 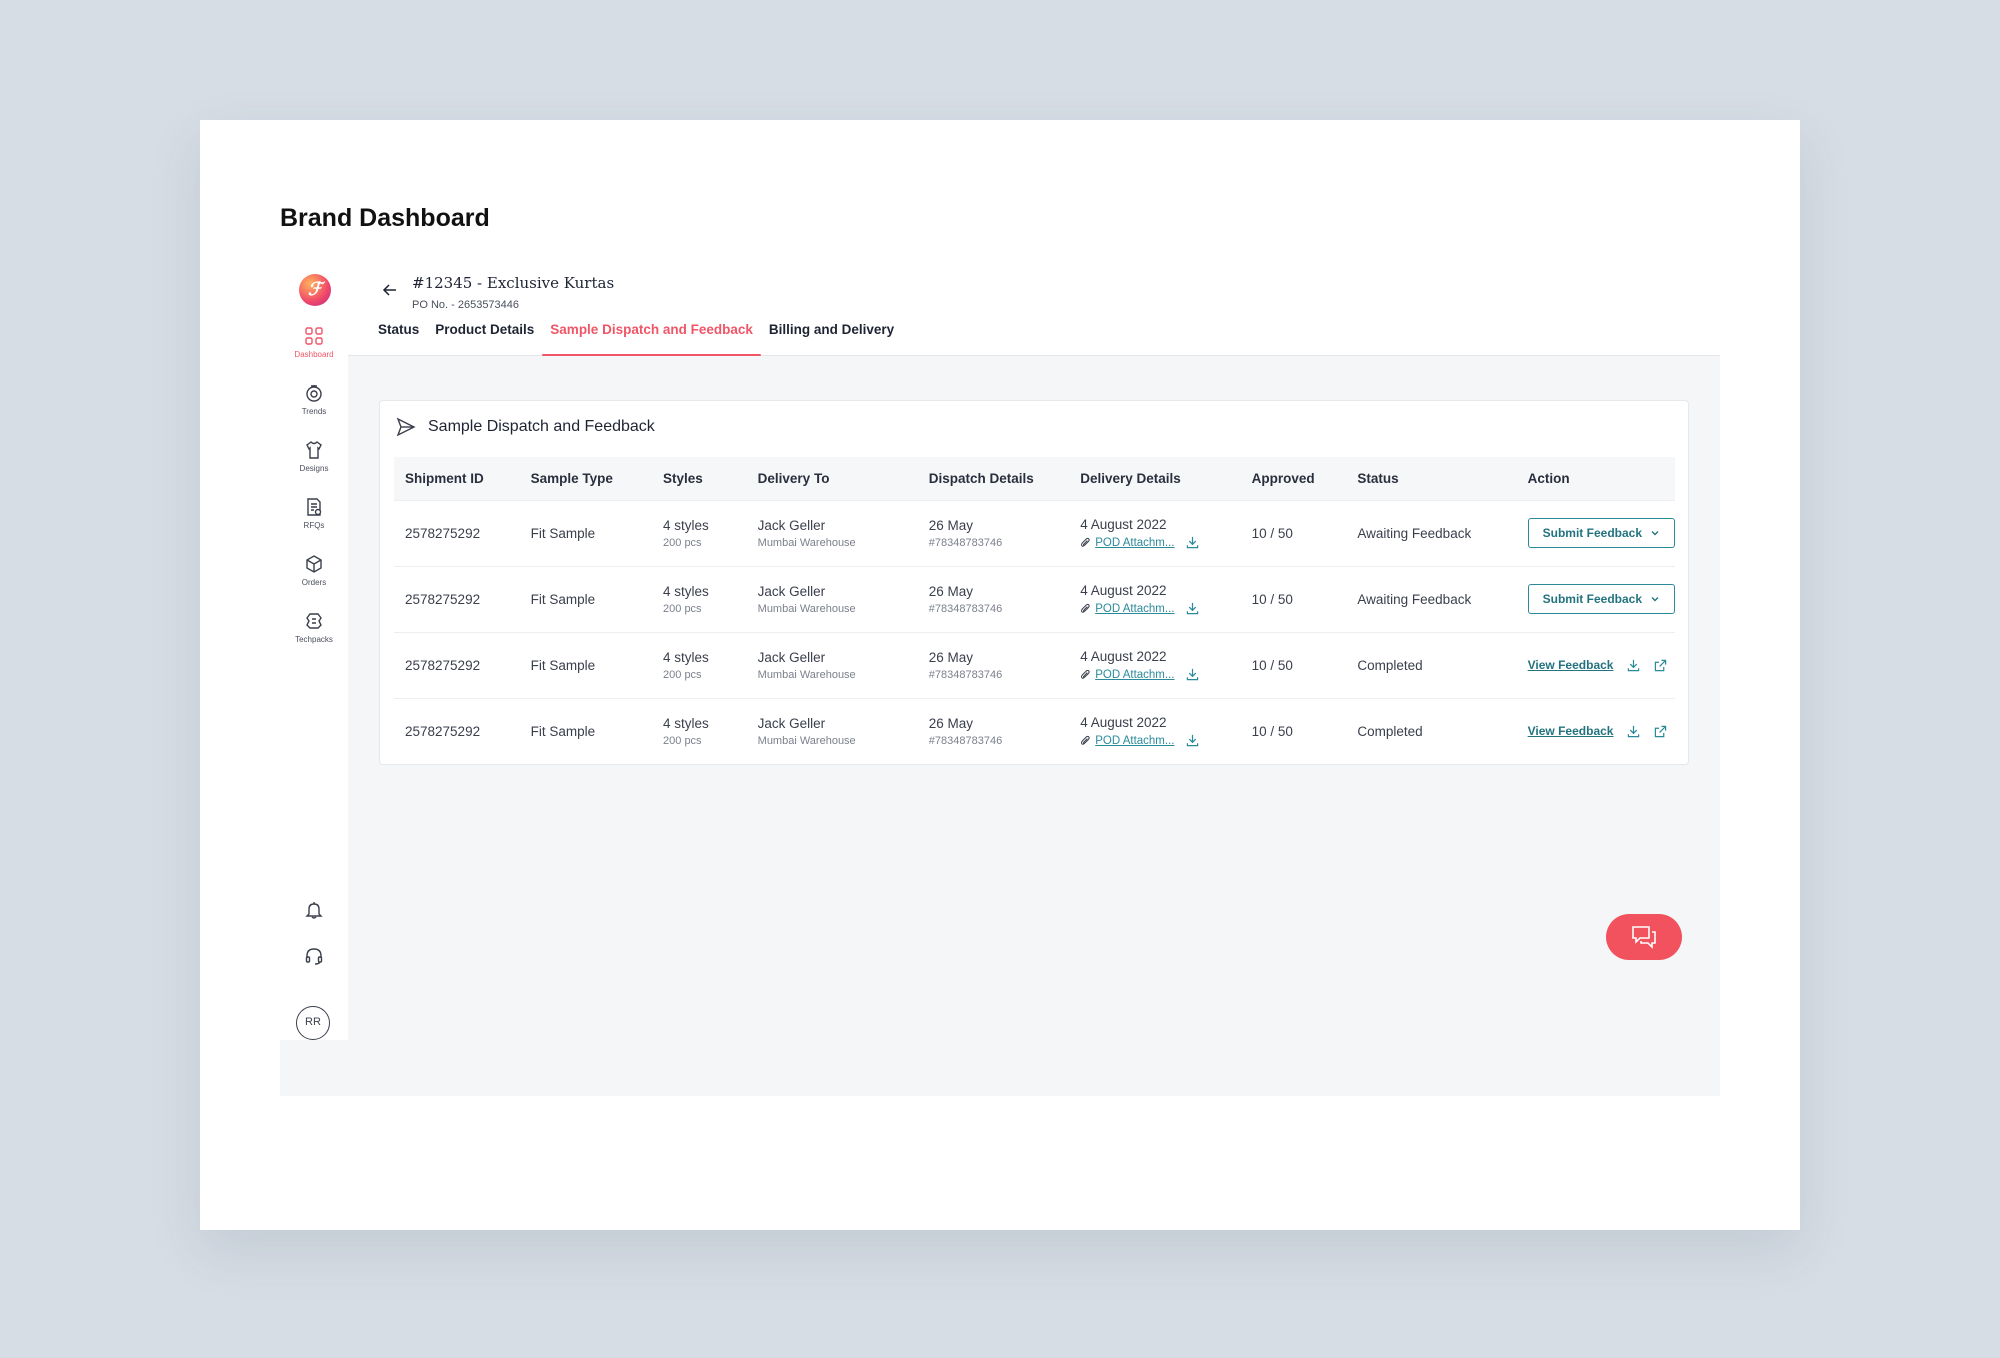 I want to click on sidebar-item-trends: Trends, so click(x=314, y=399).